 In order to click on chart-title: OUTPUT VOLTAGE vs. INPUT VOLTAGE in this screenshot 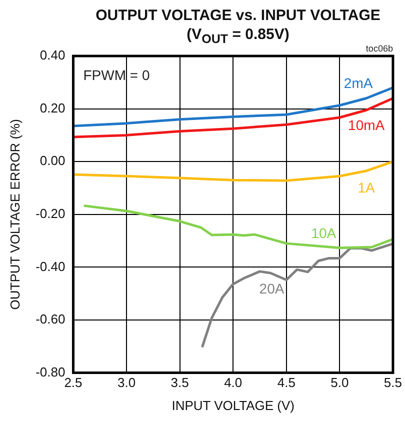, I will do `click(238, 15)`.